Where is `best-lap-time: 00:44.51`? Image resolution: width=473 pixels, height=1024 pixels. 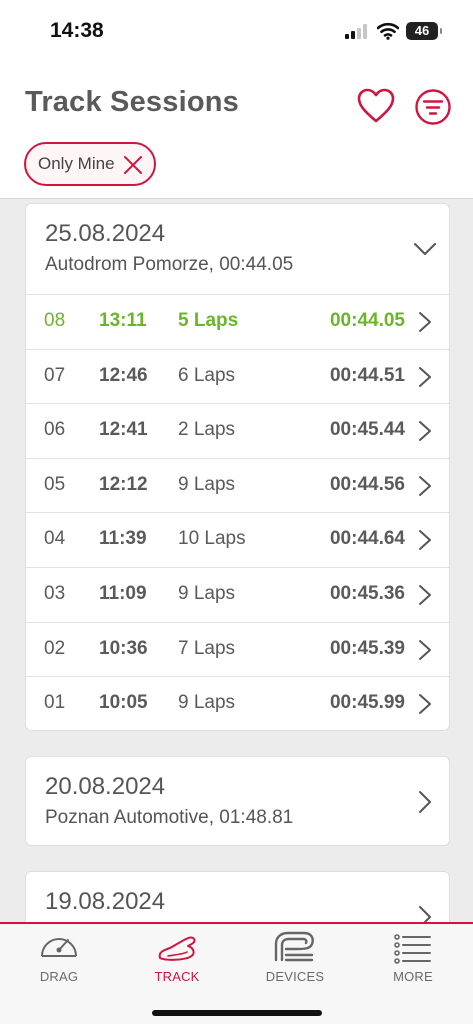
best-lap-time: 00:44.51 is located at coordinates (367, 375).